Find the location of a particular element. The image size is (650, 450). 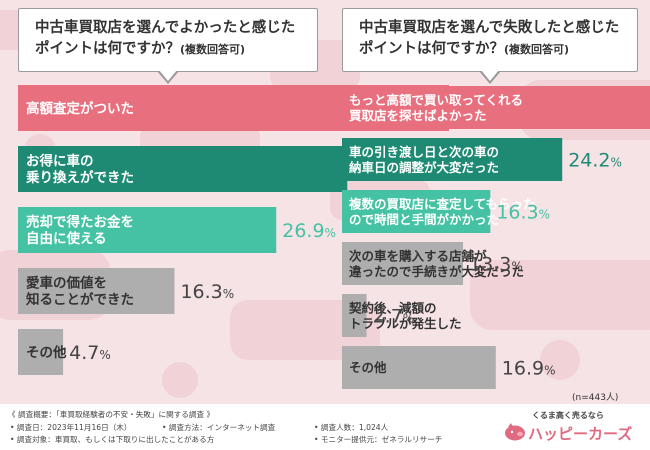

left-category-label-0-0: 高額査定がついた is located at coordinates (80, 108).